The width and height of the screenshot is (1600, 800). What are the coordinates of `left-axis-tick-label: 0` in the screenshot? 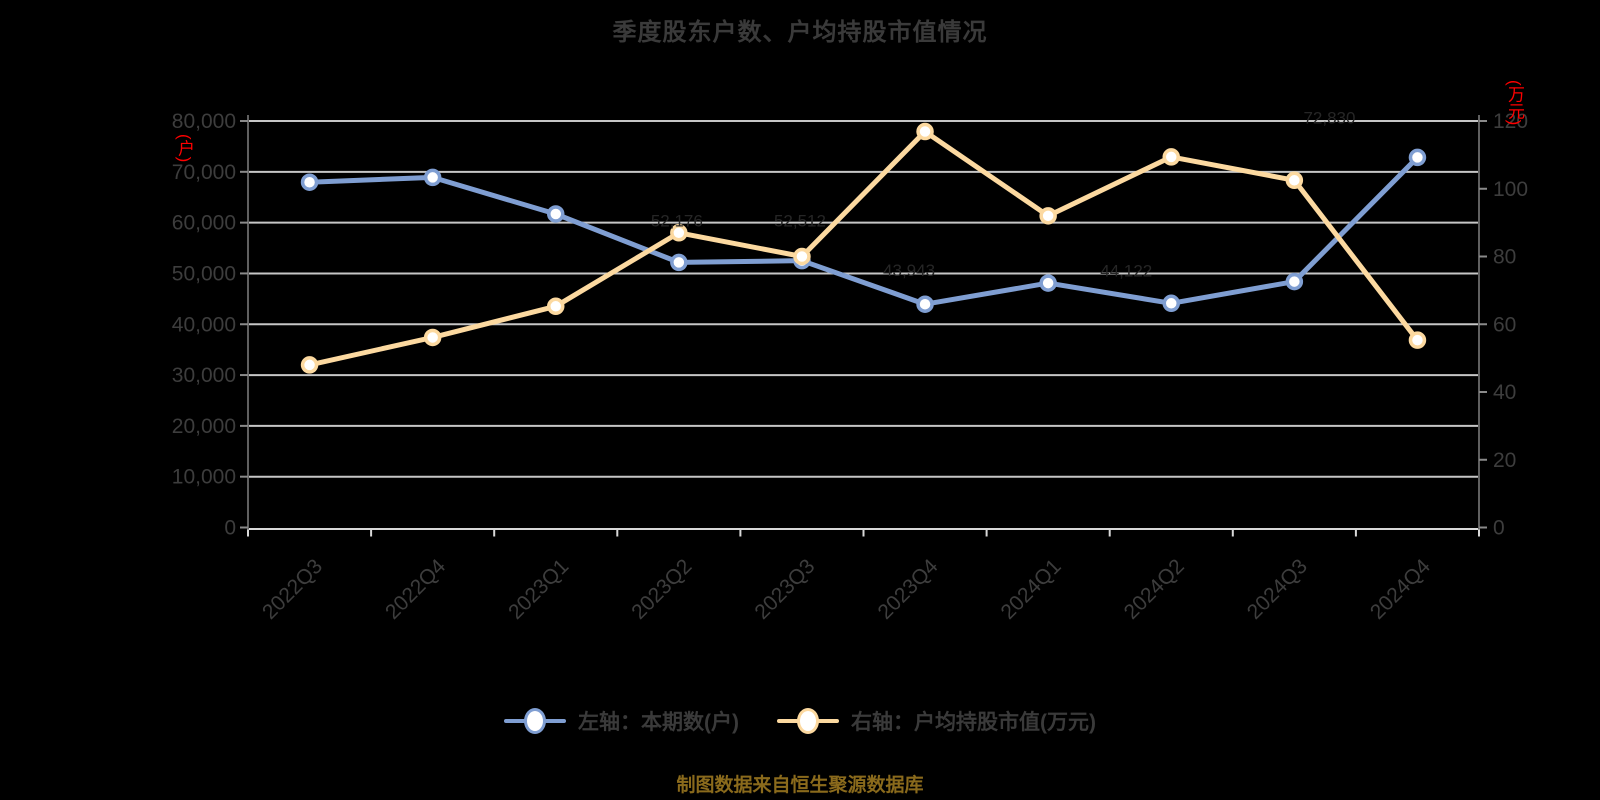 It's located at (230, 528).